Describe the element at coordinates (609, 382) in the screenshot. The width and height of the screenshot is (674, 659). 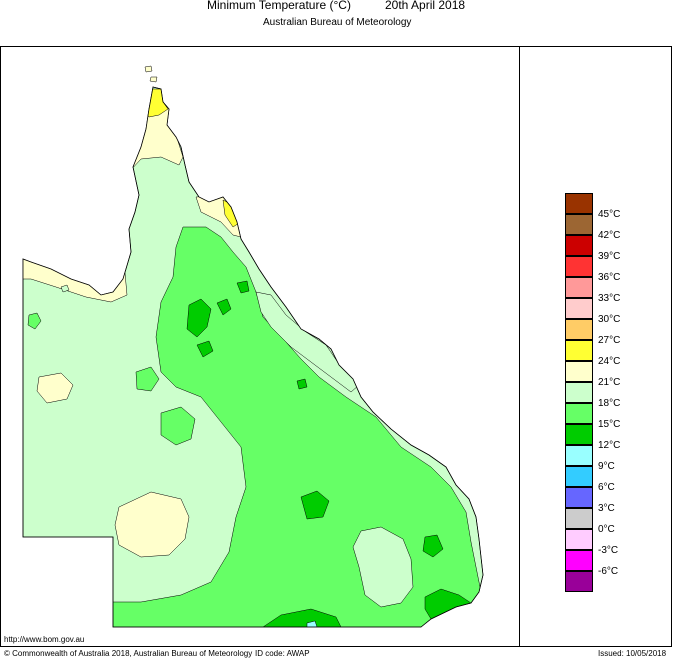
I see `legend-label: 21°C` at that location.